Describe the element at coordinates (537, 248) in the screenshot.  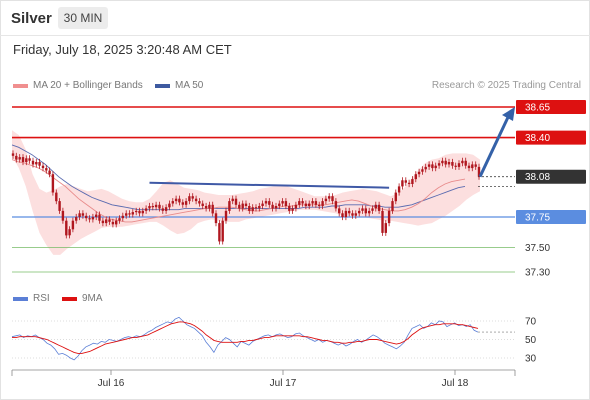
I see `level-label-37-50: 37.50` at that location.